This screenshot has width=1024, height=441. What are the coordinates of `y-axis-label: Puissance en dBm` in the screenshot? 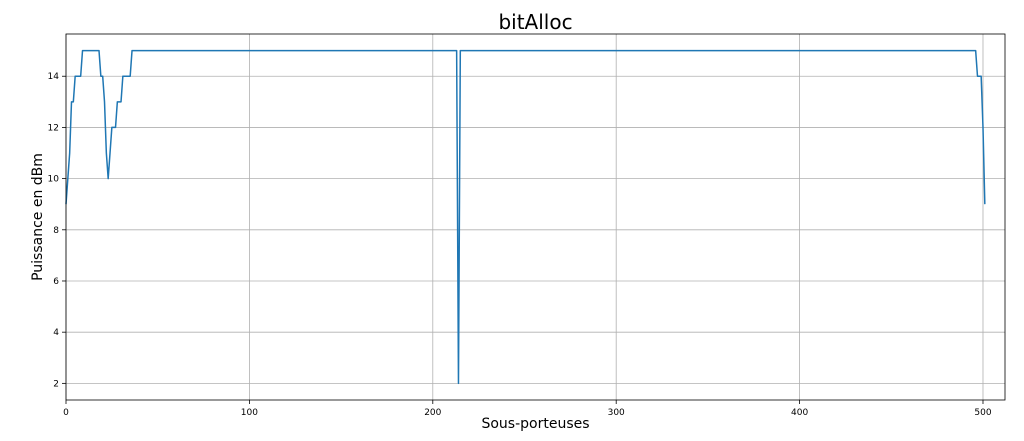 It's located at (38, 217).